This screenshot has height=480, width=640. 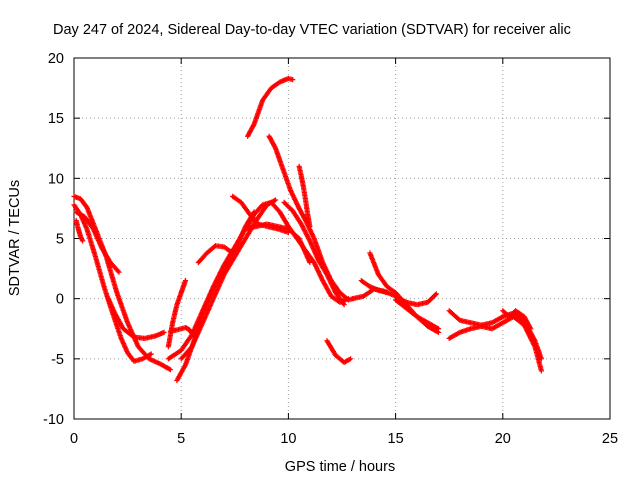 I want to click on y-tick-label: 15, so click(x=56, y=119).